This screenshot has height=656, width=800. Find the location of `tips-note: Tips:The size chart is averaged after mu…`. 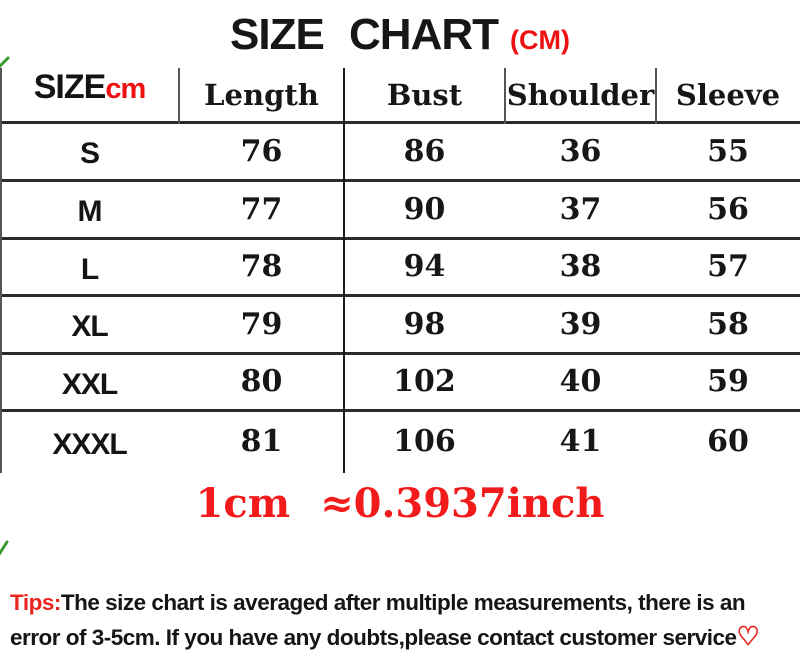

tips-note: Tips:The size chart is averaged after mu… is located at coordinates (402, 620).